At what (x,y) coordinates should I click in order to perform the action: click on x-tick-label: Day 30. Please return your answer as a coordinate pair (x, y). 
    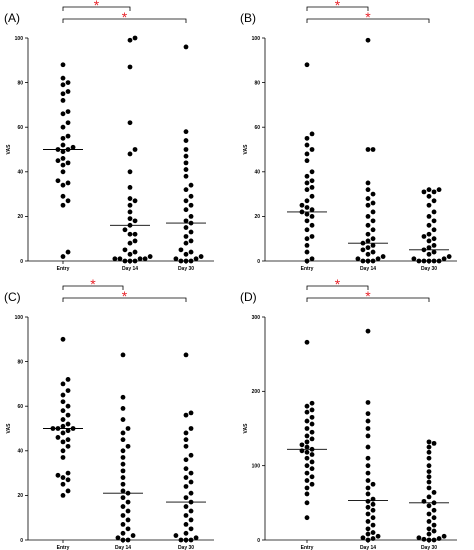
    Looking at the image, I should click on (429, 269).